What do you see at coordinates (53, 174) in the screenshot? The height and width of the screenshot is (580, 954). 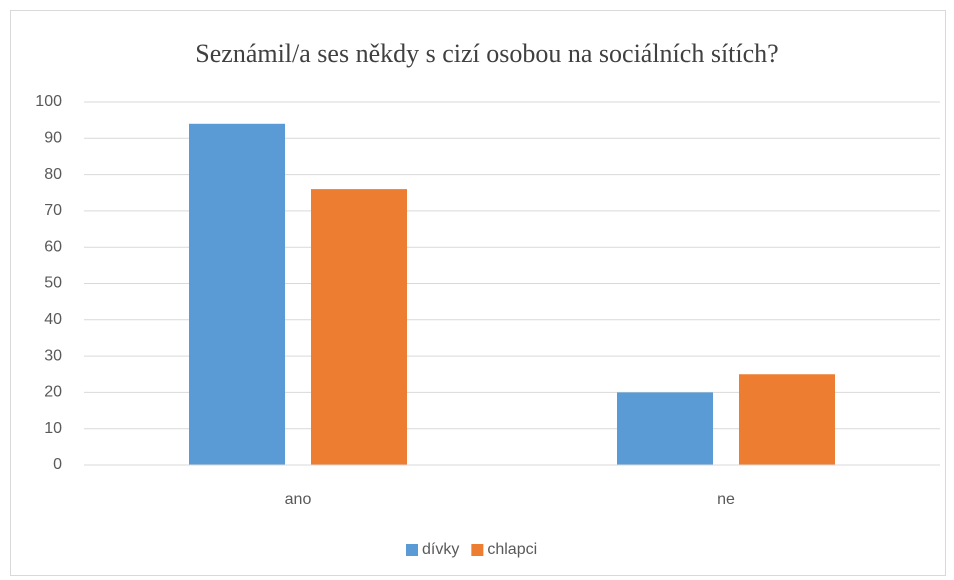 I see `y-tick-label: 80` at bounding box center [53, 174].